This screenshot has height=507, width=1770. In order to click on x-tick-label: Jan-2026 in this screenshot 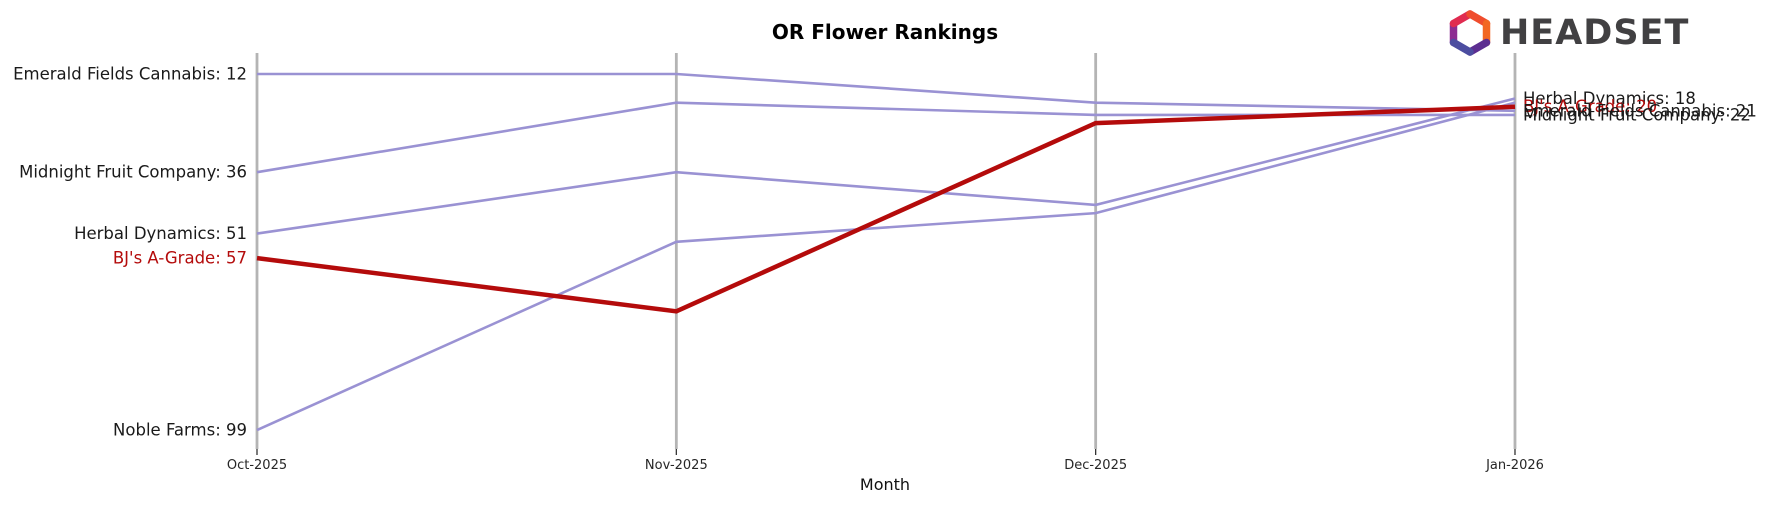, I will do `click(1514, 465)`.